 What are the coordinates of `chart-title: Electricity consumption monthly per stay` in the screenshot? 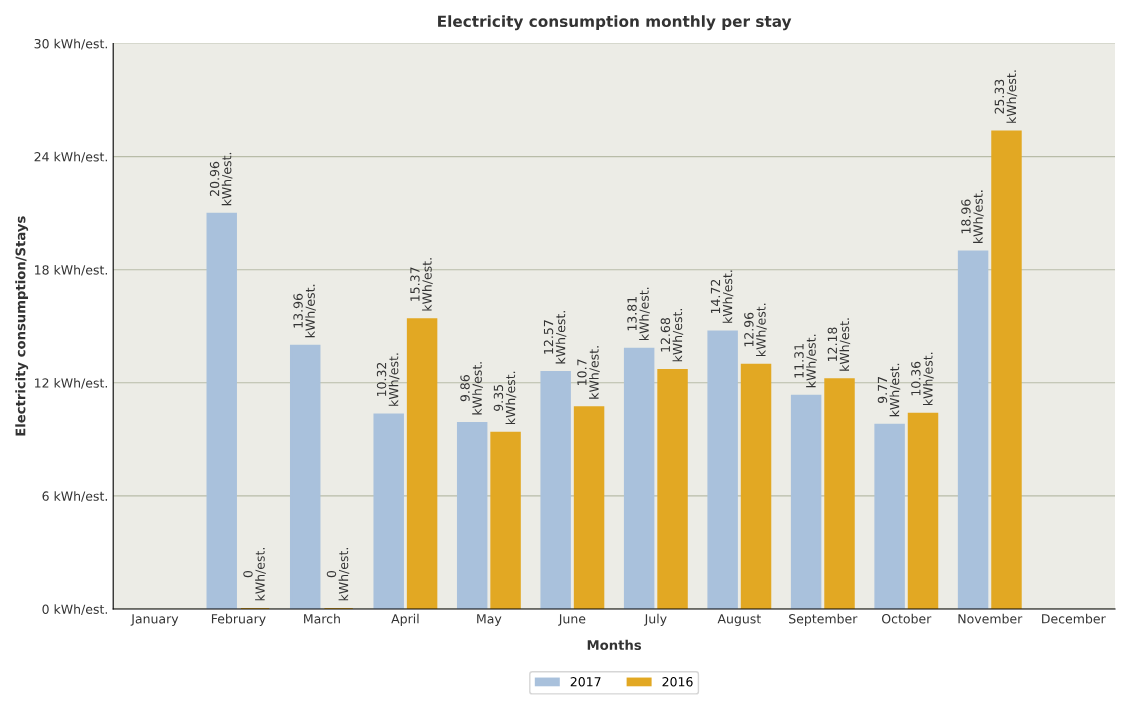 It's located at (615, 23).